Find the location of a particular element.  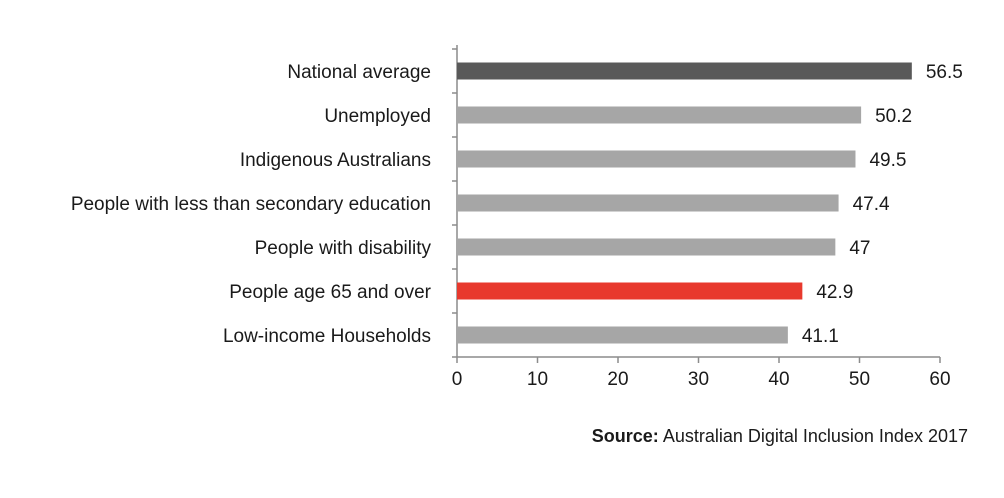

x-tick-label: 40 is located at coordinates (778, 379).